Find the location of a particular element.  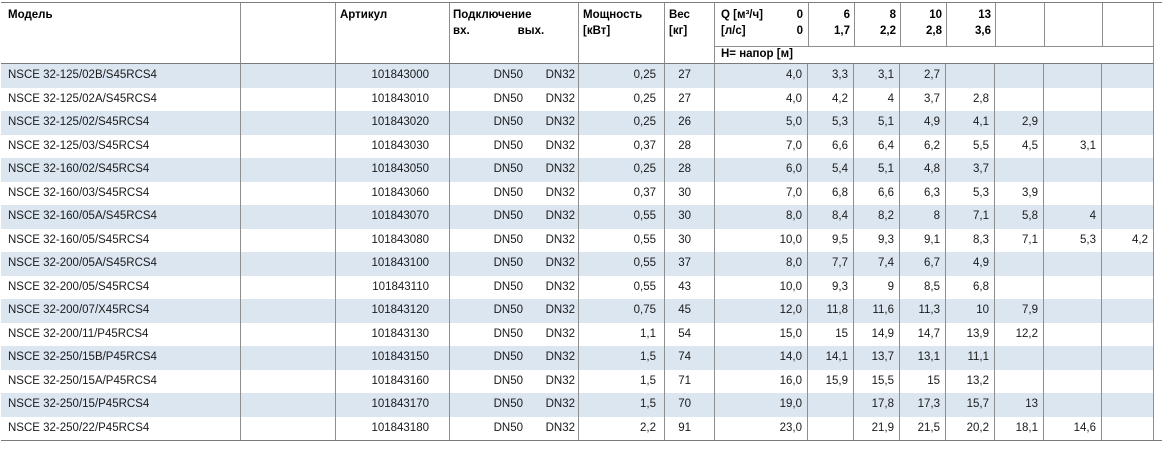

cell-model: NSCE 32-160/05A/S45RCS4 is located at coordinates (82, 216).